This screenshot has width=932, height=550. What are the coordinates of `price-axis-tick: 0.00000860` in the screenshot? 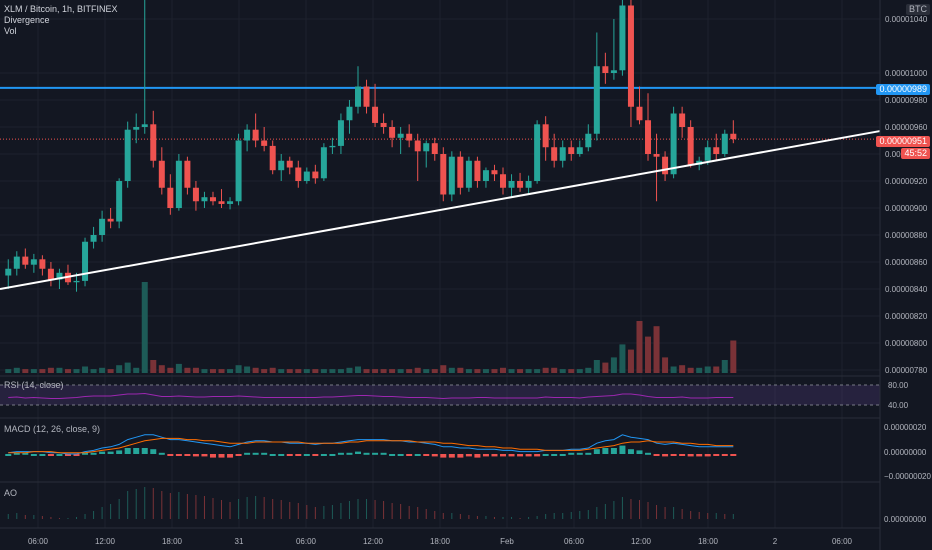 It's located at (906, 262).